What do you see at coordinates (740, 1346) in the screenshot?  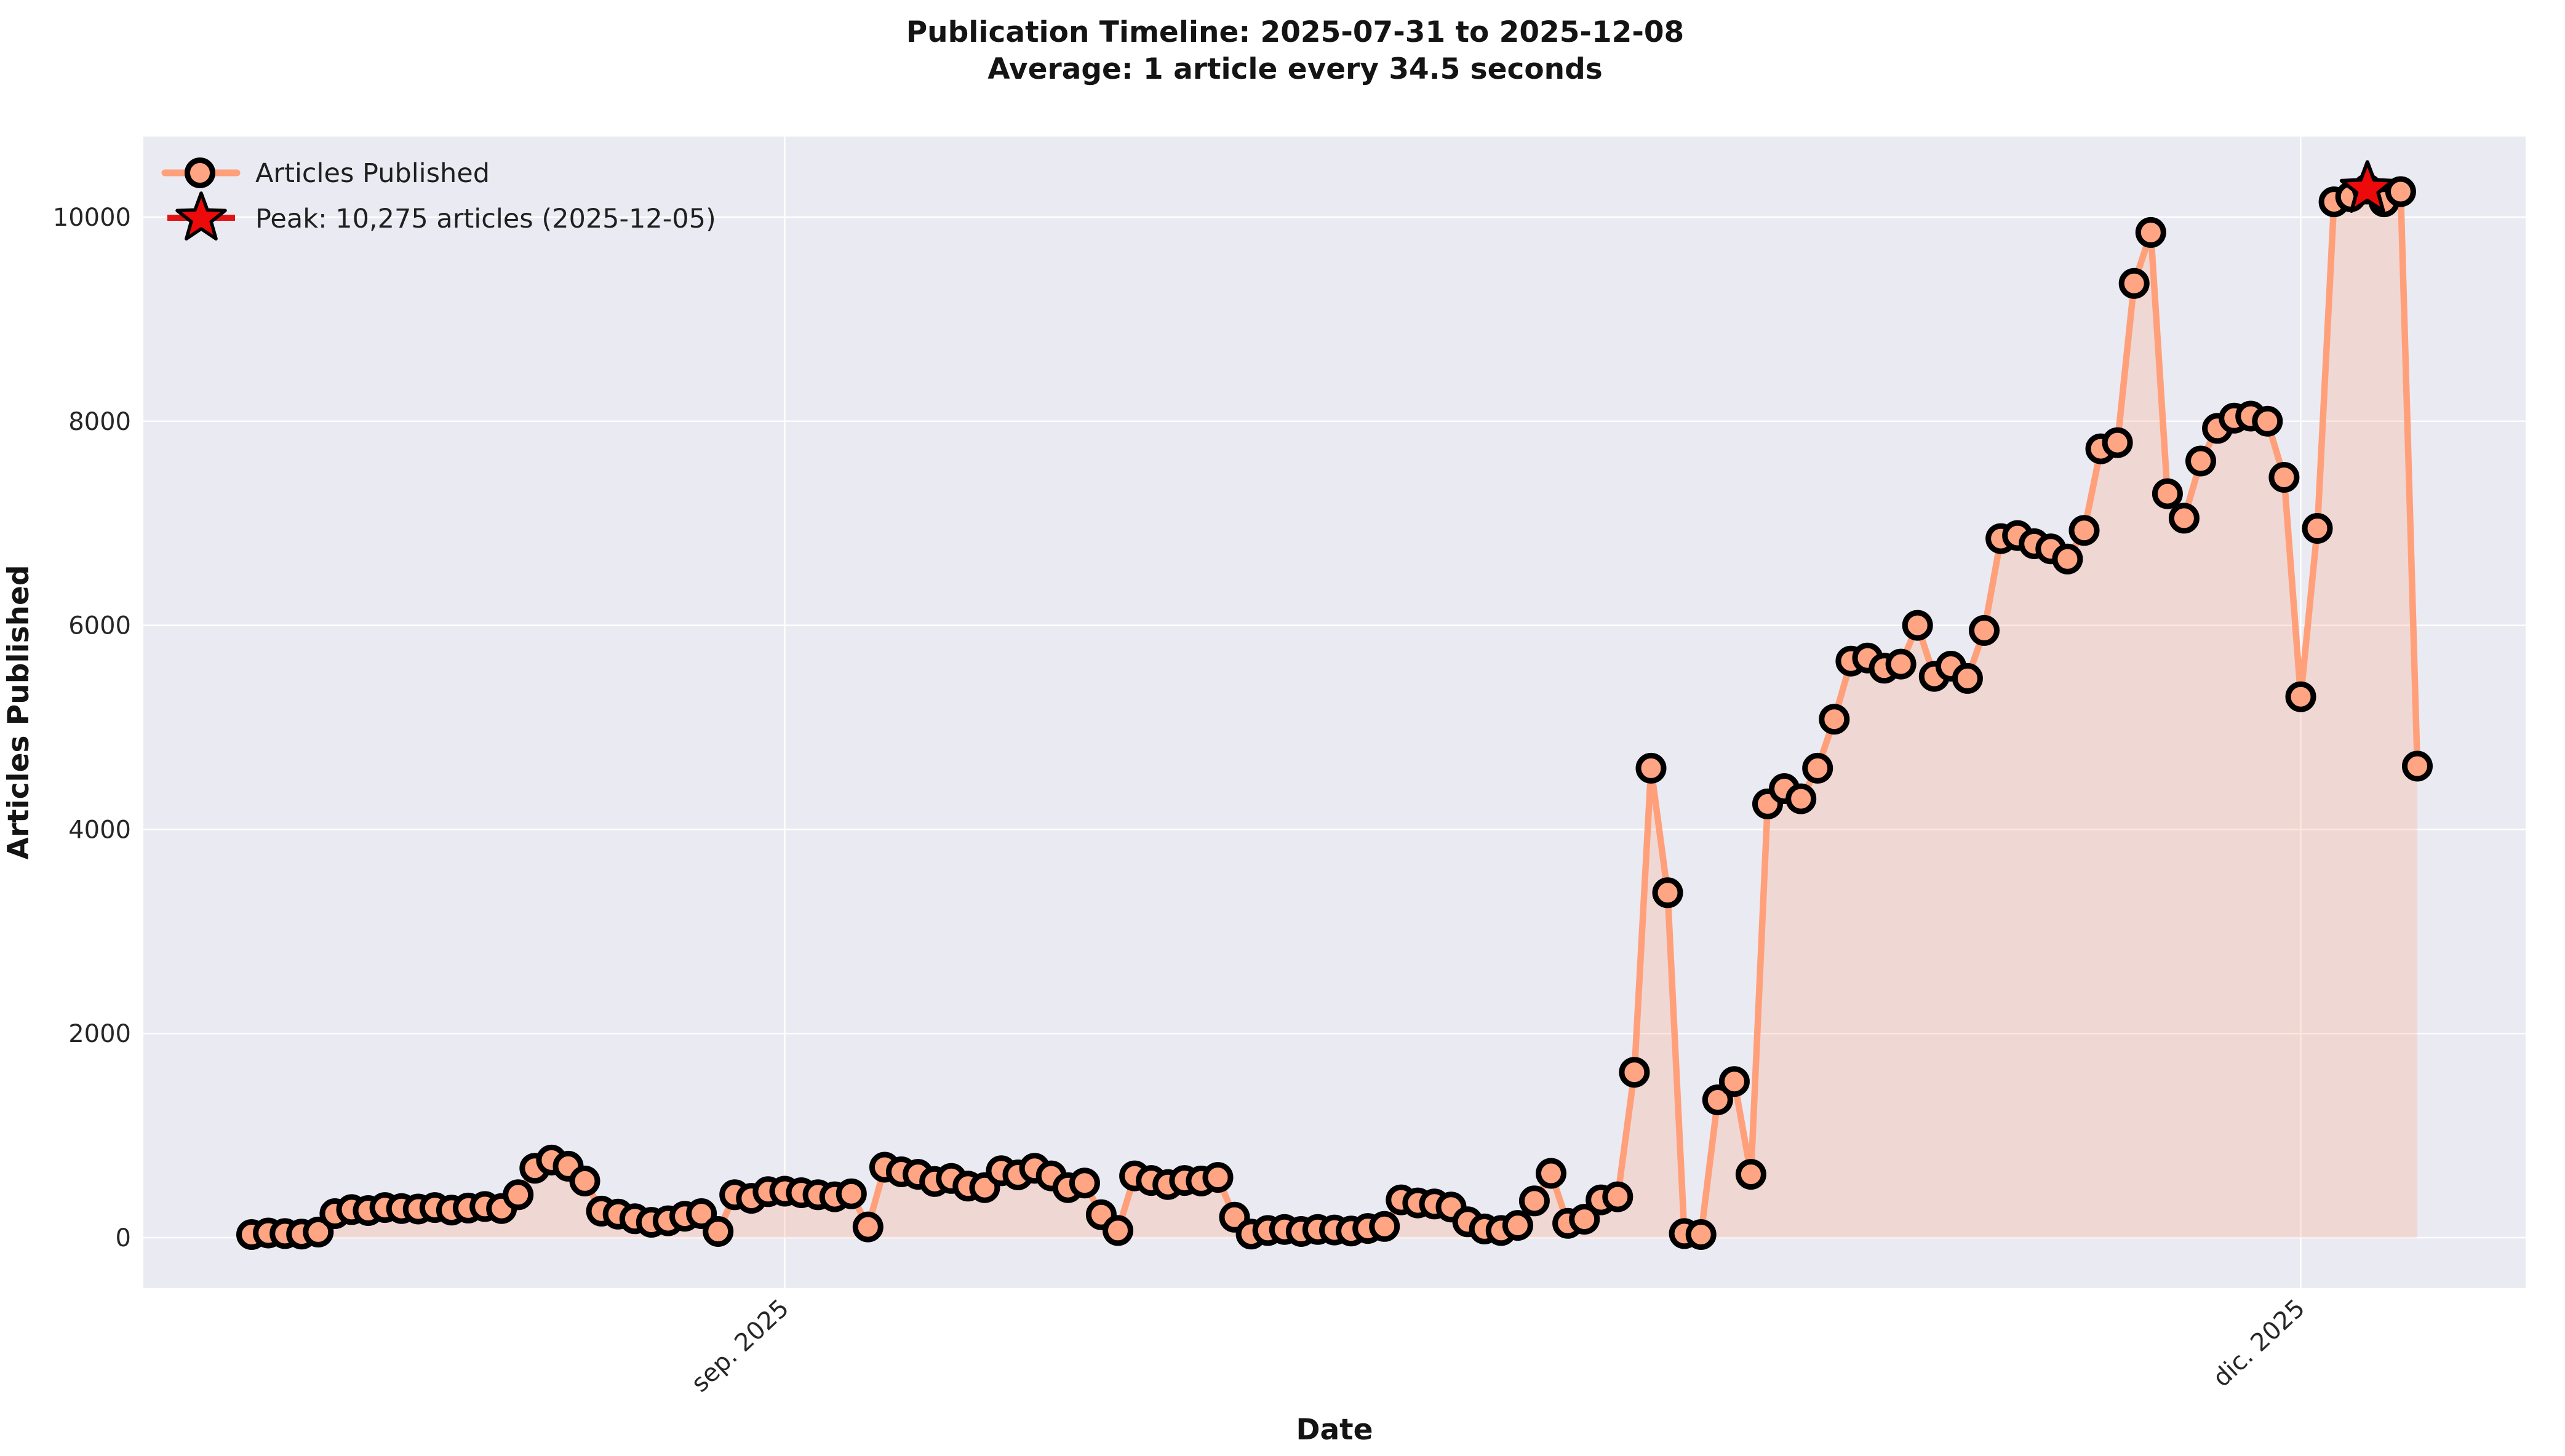 I see `x-tick-label: sep. 2025` at bounding box center [740, 1346].